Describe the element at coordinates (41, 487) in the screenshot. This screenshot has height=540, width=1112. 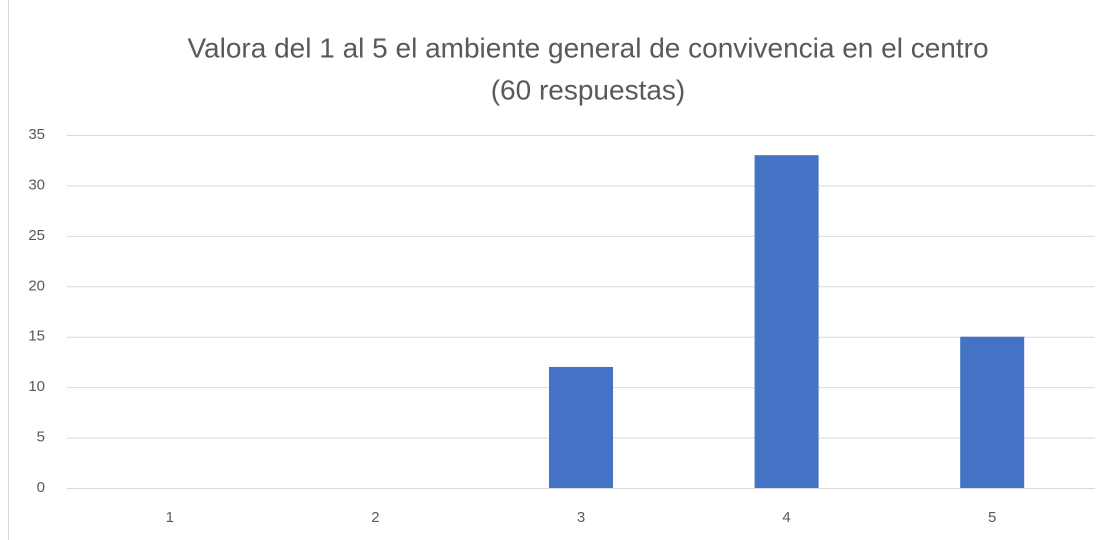
I see `y-tick-label: 0` at that location.